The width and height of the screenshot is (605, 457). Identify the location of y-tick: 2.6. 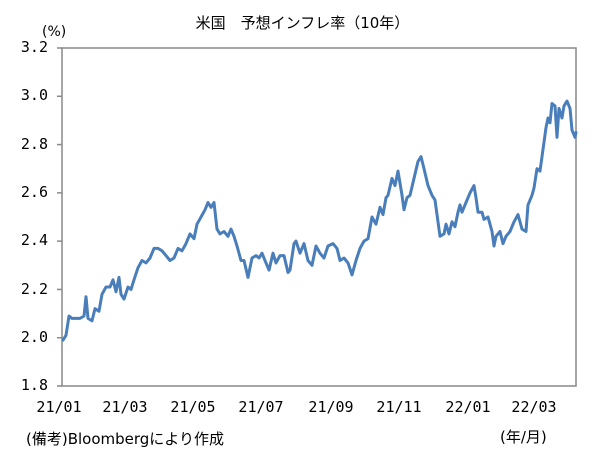
(34, 192).